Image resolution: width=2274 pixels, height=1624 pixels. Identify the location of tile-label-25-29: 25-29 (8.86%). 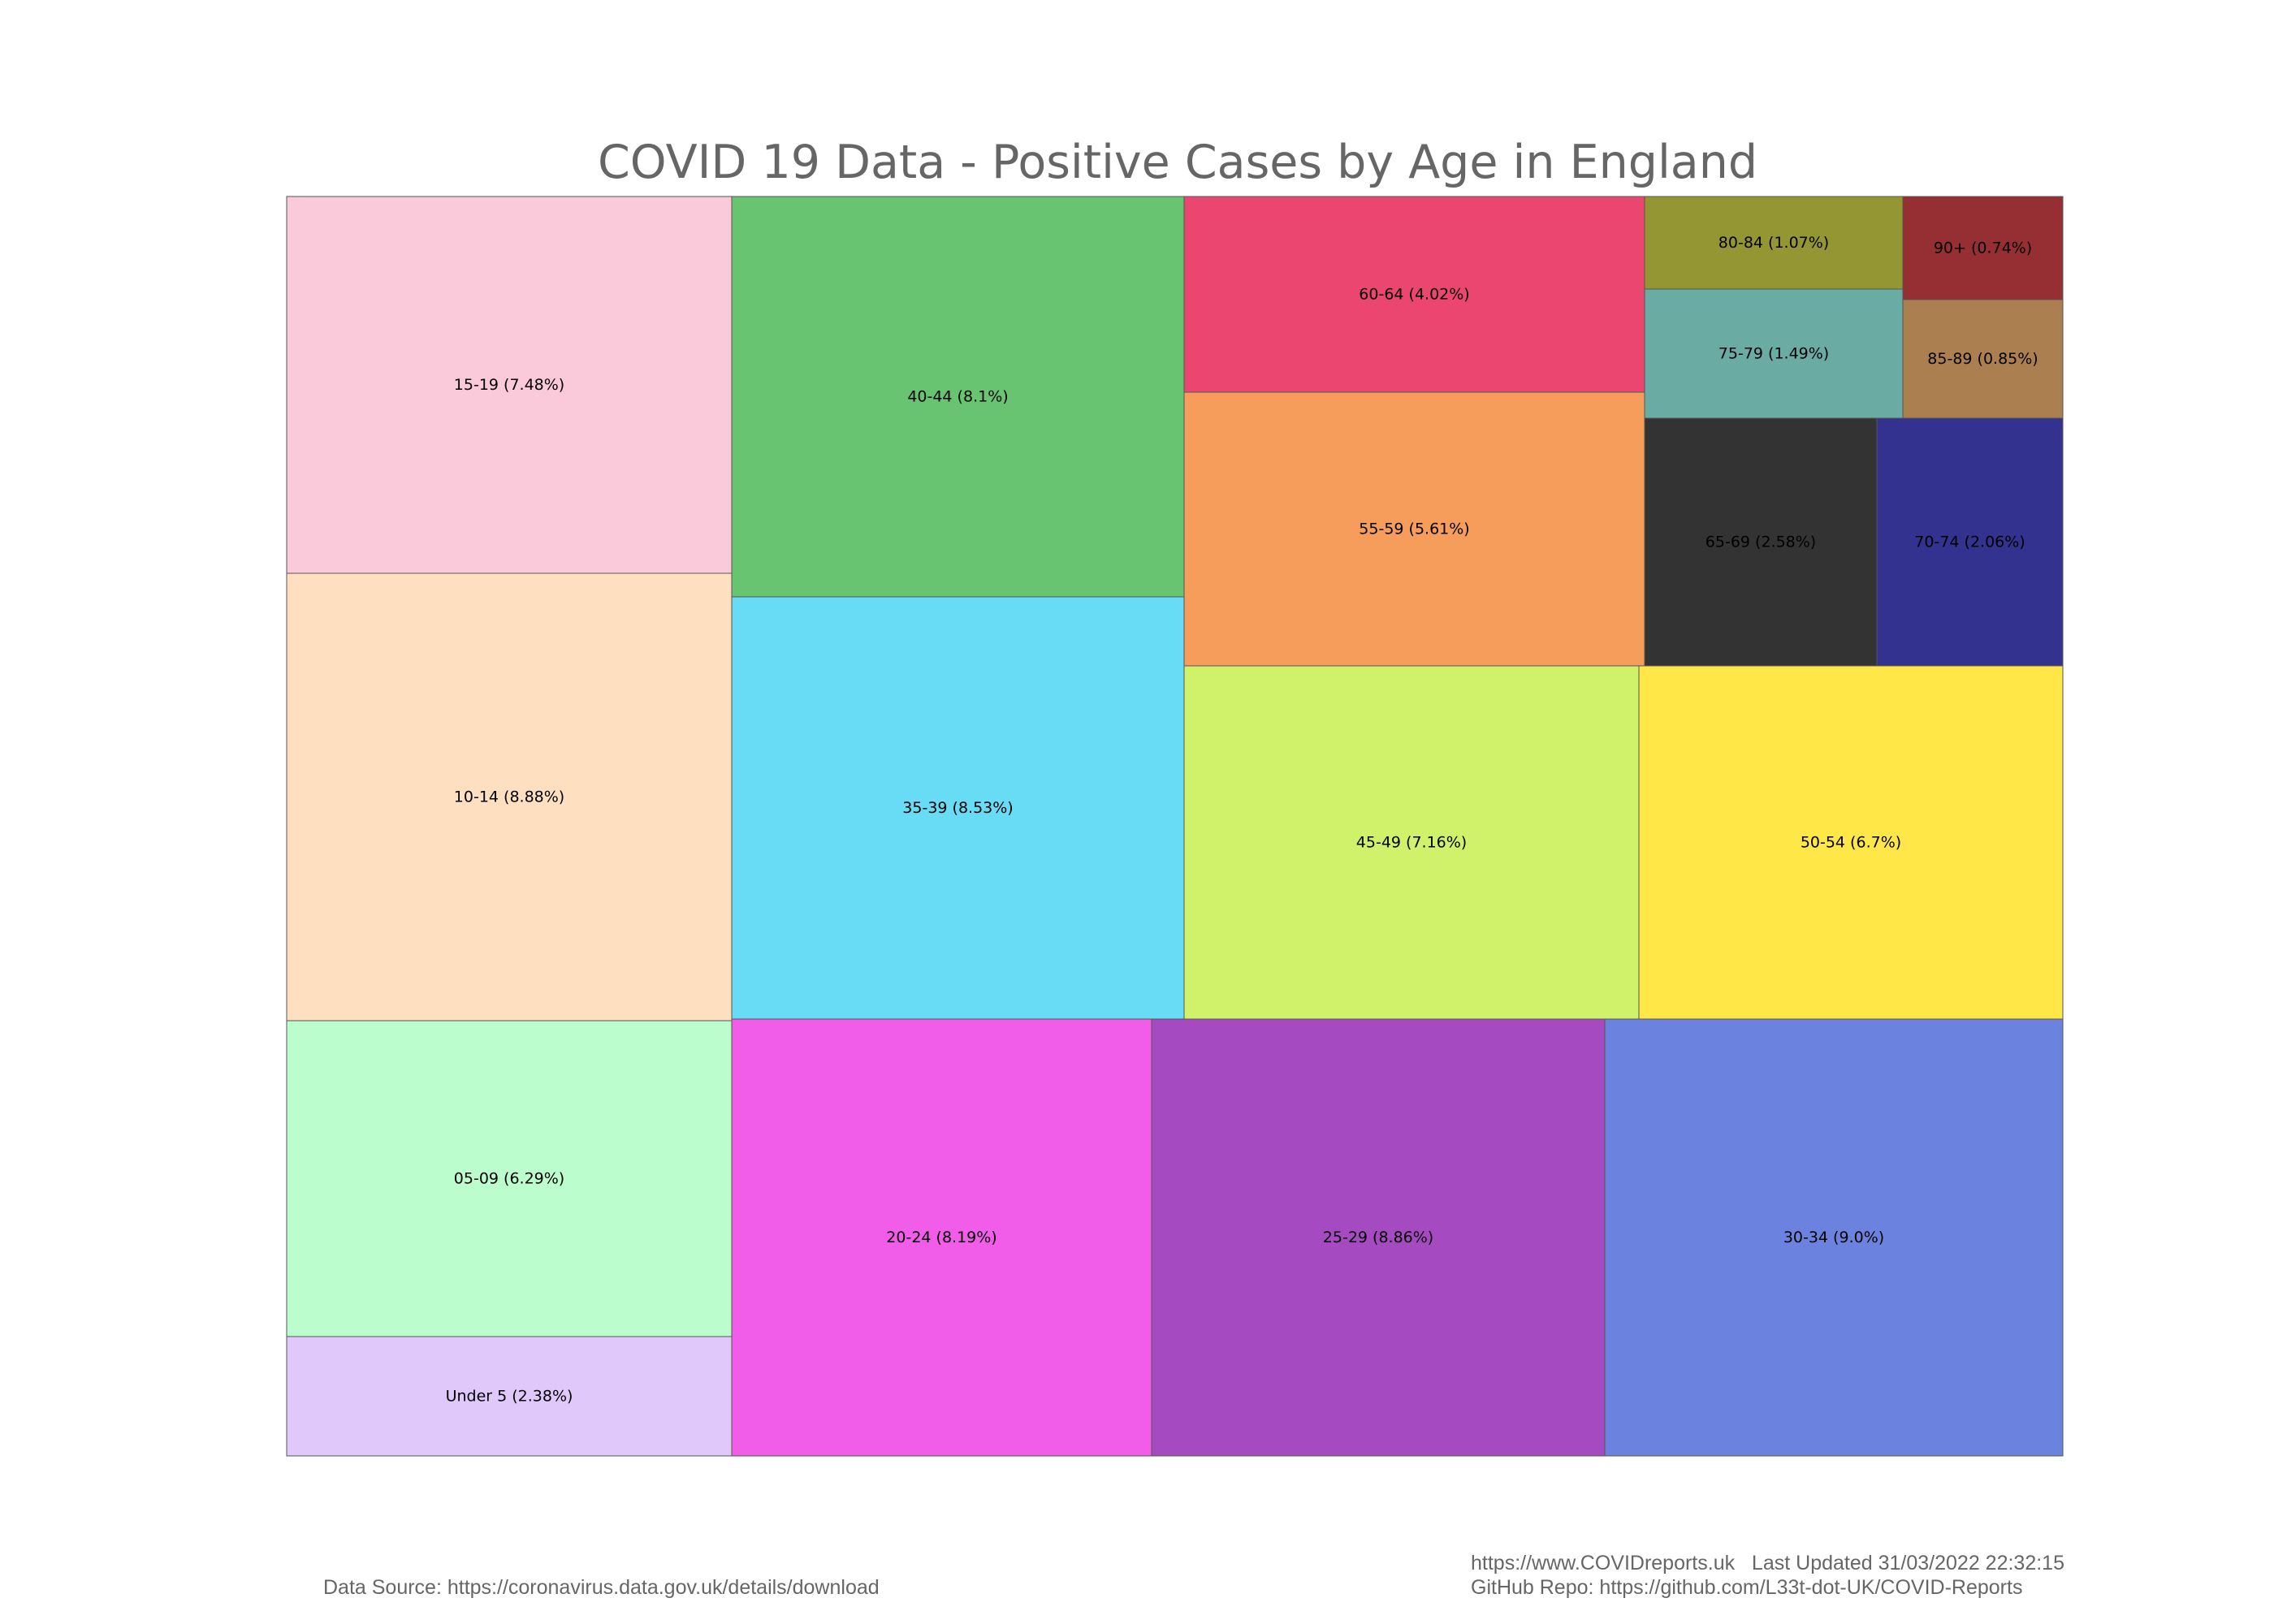
(1378, 1237).